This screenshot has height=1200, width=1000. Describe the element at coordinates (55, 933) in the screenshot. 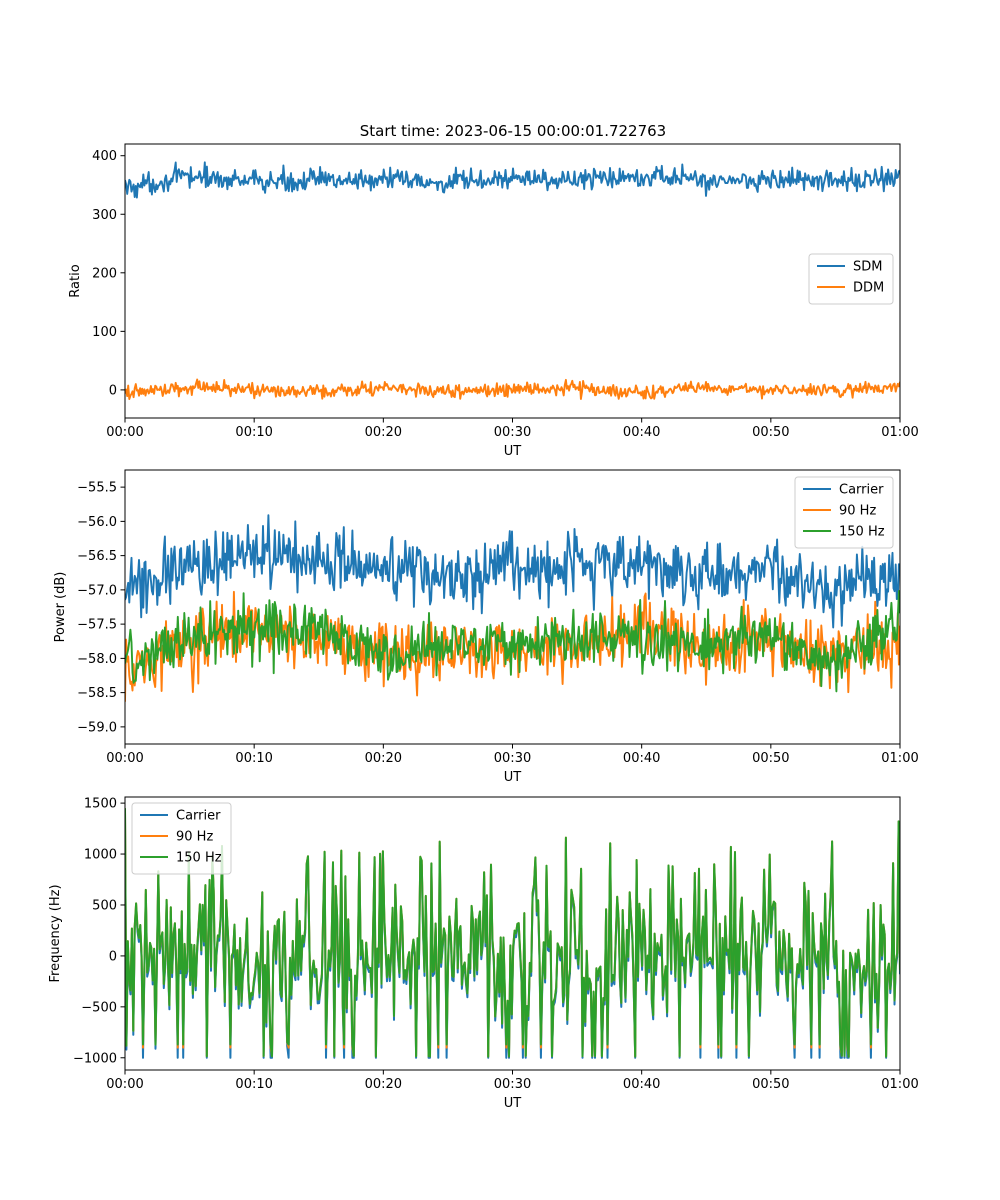

I see `y-axis-label: Frequency (Hz)` at that location.